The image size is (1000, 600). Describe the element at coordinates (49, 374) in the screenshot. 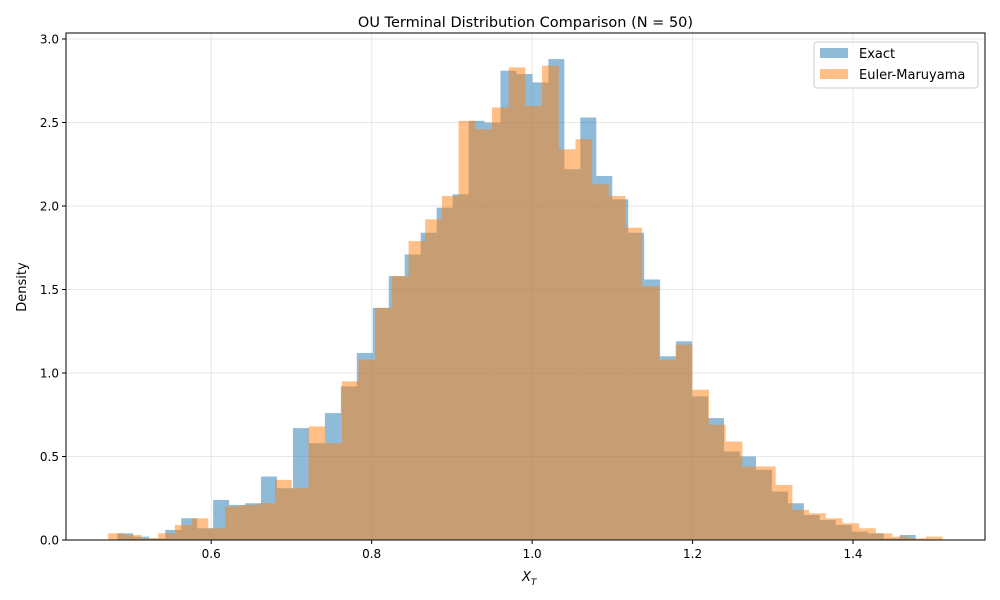

I see `y-tick-label: 1.0` at that location.